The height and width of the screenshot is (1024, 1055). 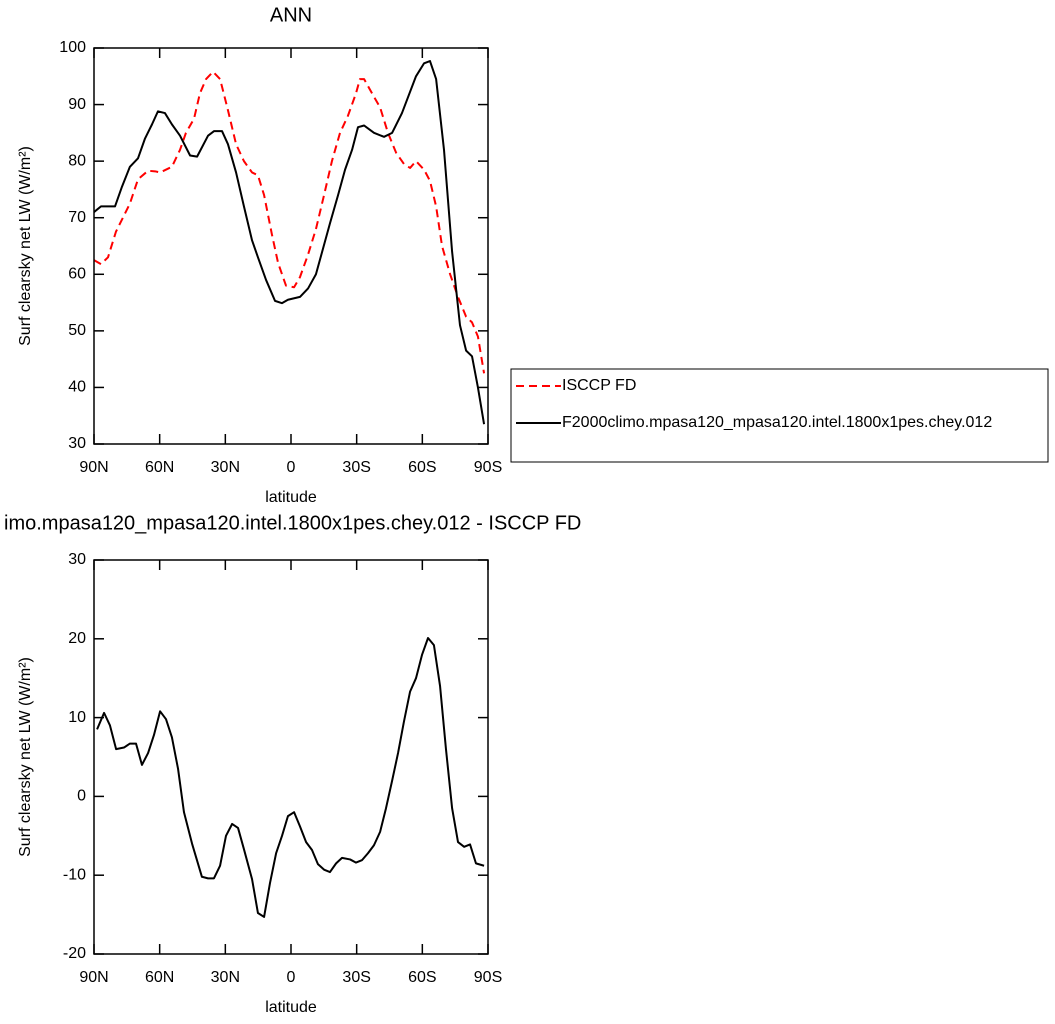 What do you see at coordinates (77, 638) in the screenshot?
I see `y-tick-label: 20` at bounding box center [77, 638].